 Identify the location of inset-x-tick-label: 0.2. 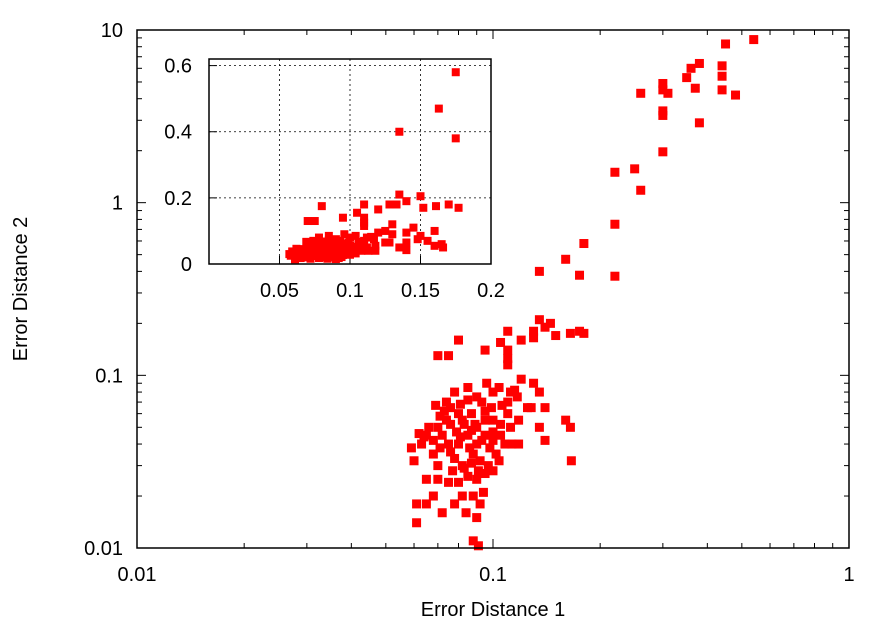
(491, 291).